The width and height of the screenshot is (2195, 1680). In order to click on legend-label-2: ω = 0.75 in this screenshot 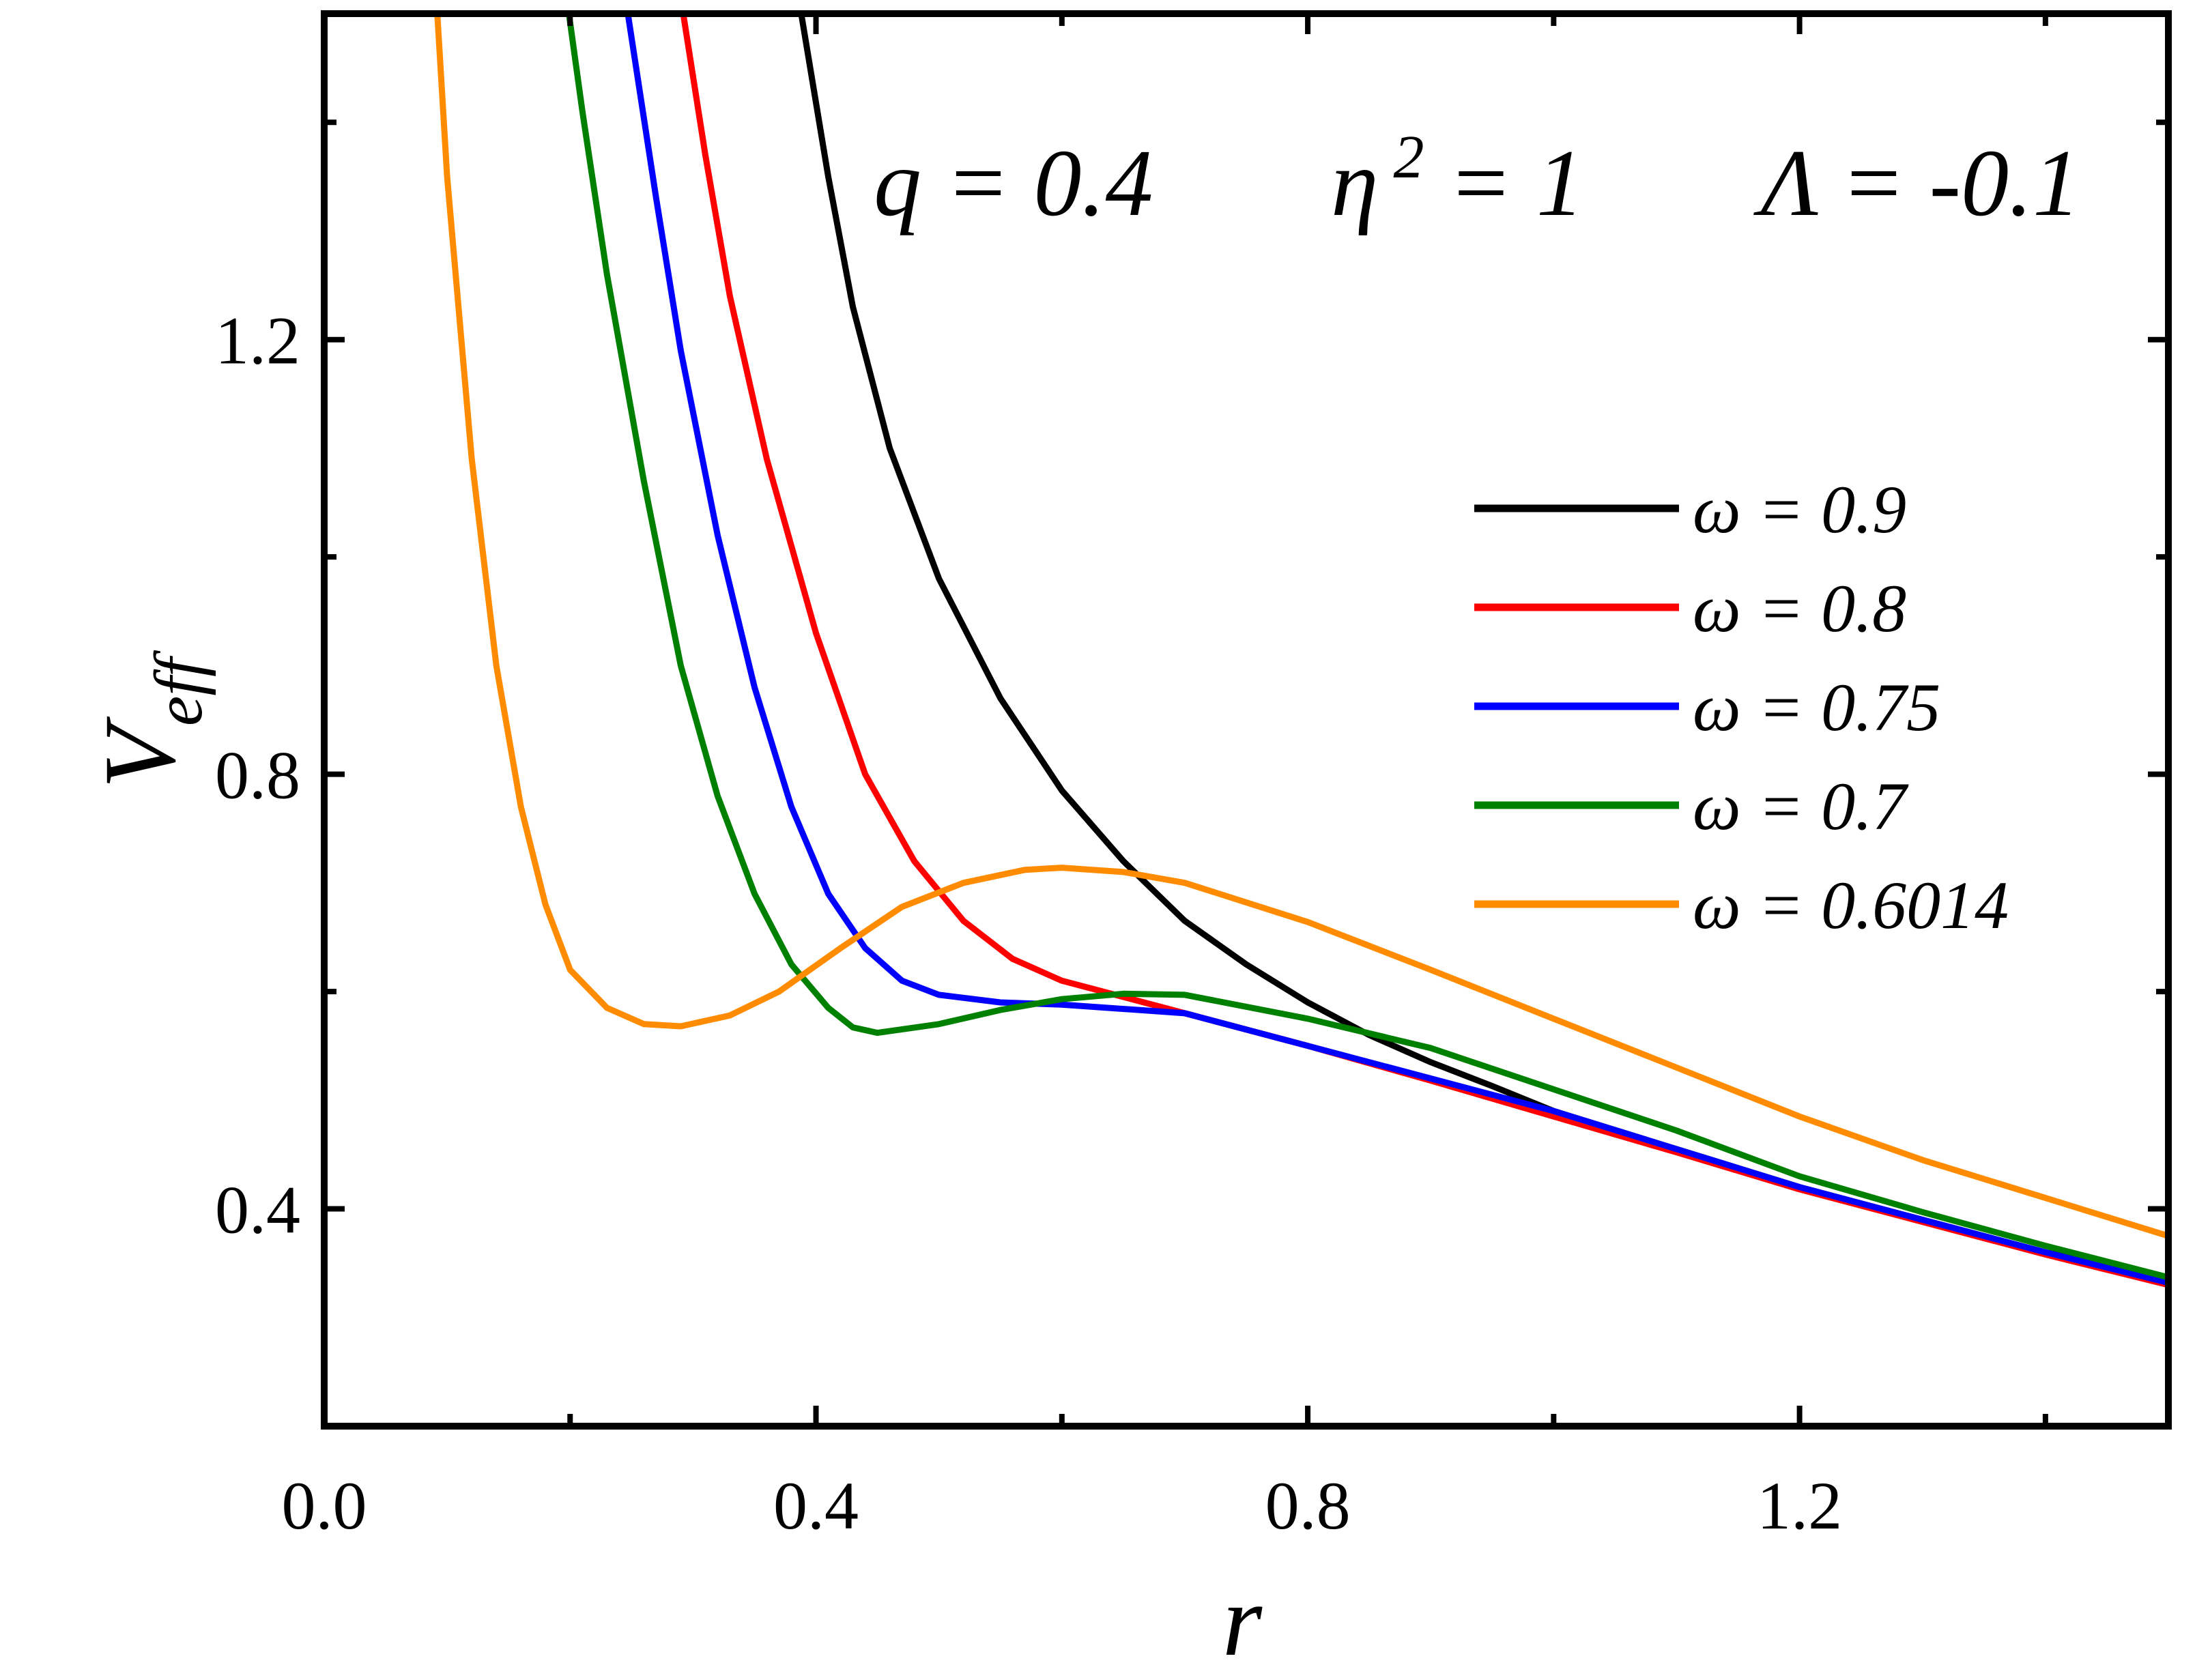, I will do `click(1816, 707)`.